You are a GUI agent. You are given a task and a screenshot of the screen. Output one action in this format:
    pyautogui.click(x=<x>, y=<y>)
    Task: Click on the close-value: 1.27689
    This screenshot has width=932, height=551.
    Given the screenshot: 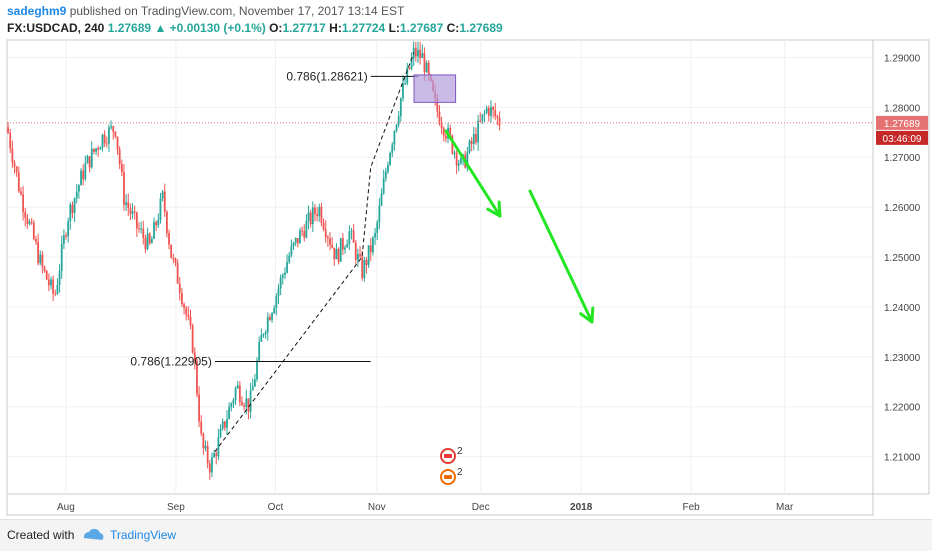 What is the action you would take?
    pyautogui.click(x=481, y=28)
    